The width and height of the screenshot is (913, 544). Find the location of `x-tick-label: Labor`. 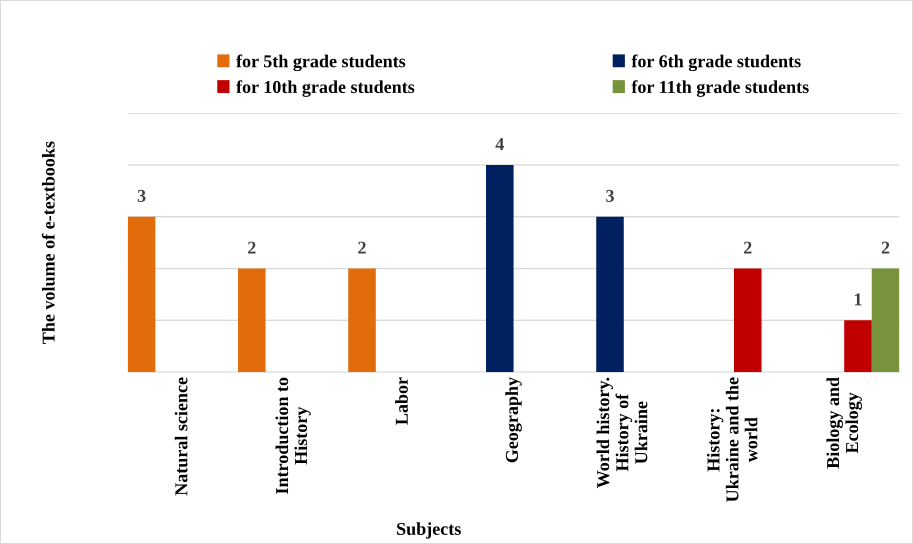

x-tick-label: Labor is located at coordinates (401, 401).